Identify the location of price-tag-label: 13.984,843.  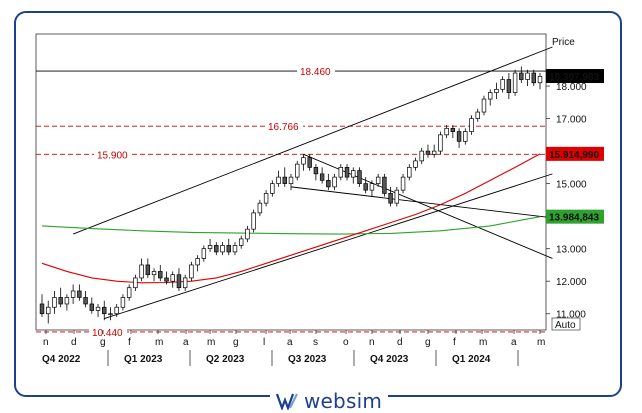
(574, 218).